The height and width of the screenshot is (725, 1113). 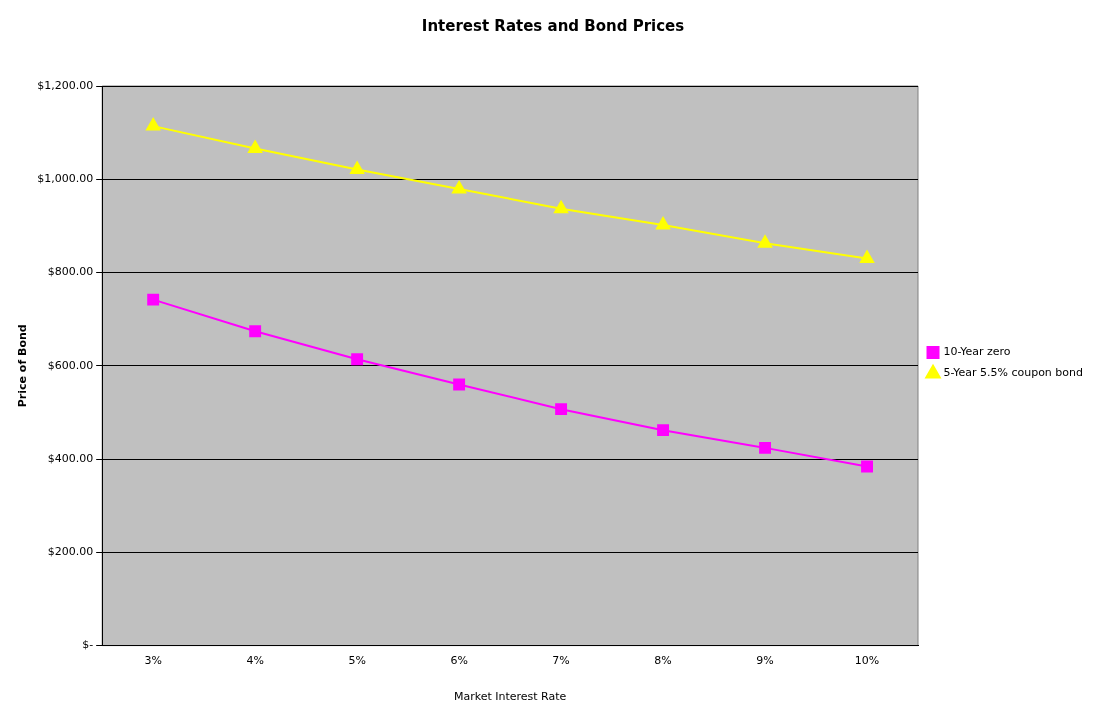 I want to click on y-axis-title: Price of Bond, so click(x=23, y=366).